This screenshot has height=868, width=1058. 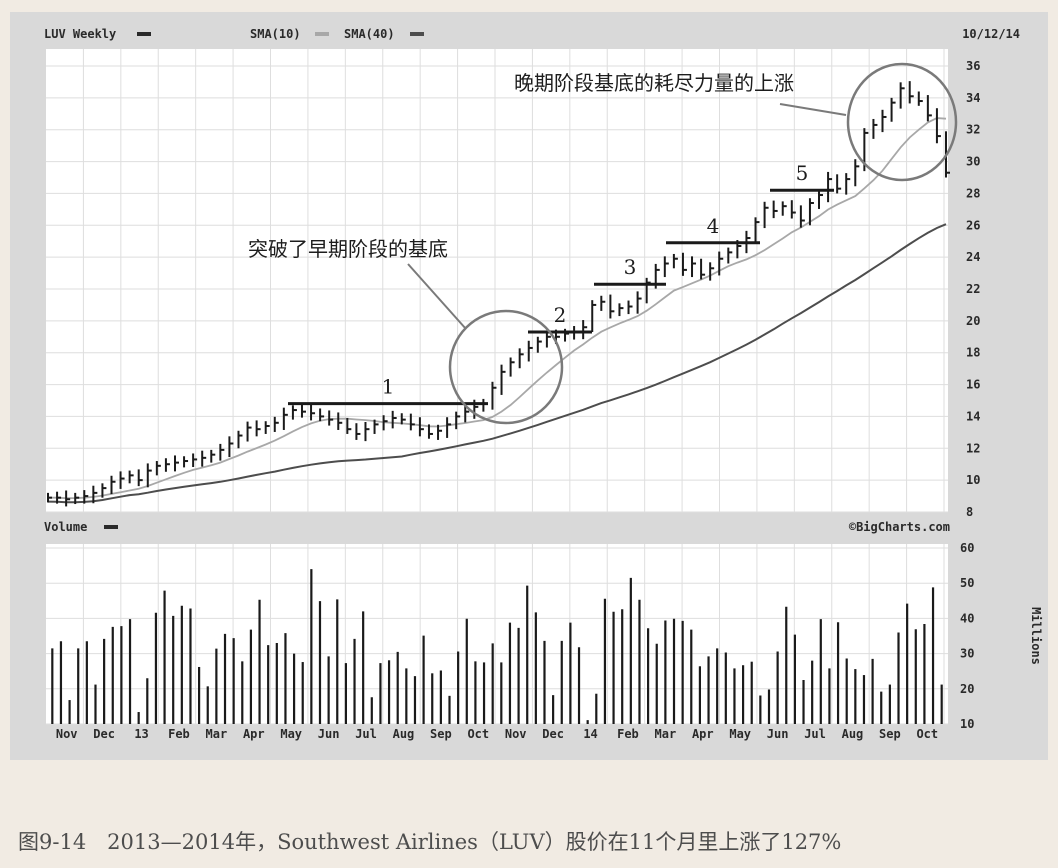 What do you see at coordinates (969, 512) in the screenshot?
I see `price-tick-label: 8` at bounding box center [969, 512].